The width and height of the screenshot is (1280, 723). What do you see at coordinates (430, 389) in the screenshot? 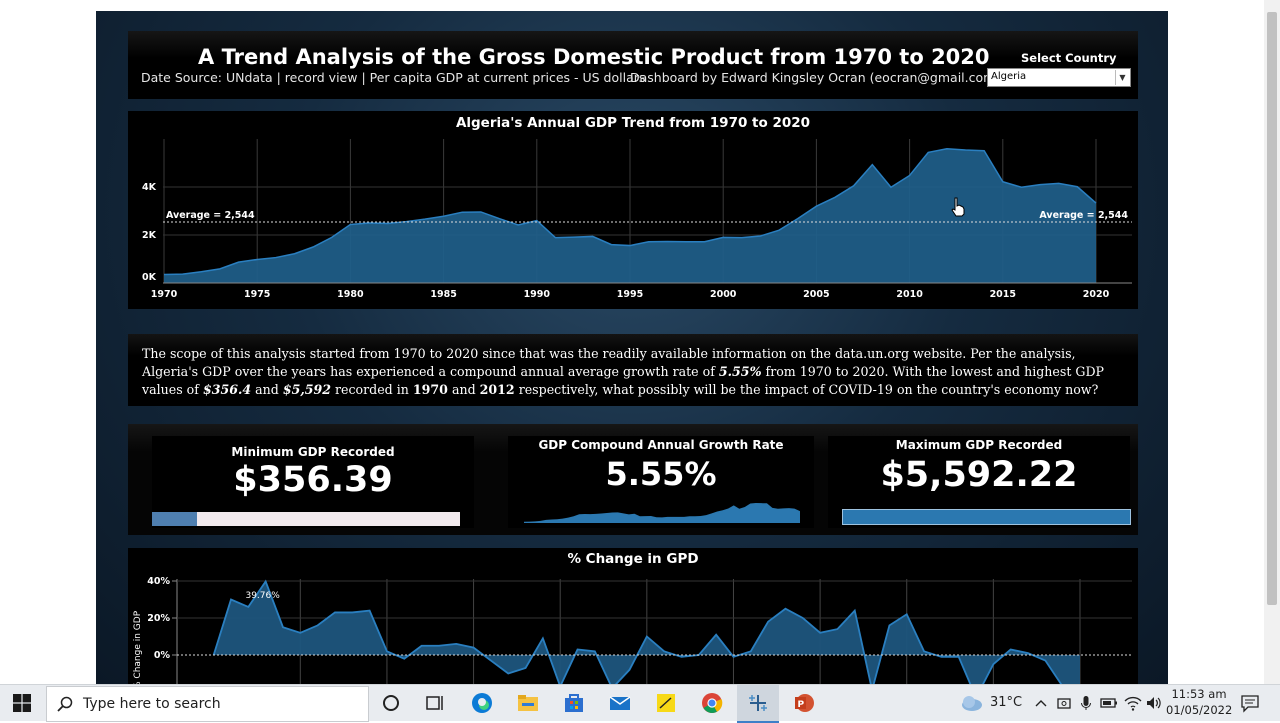
I see `summary-min-year: 1970` at bounding box center [430, 389].